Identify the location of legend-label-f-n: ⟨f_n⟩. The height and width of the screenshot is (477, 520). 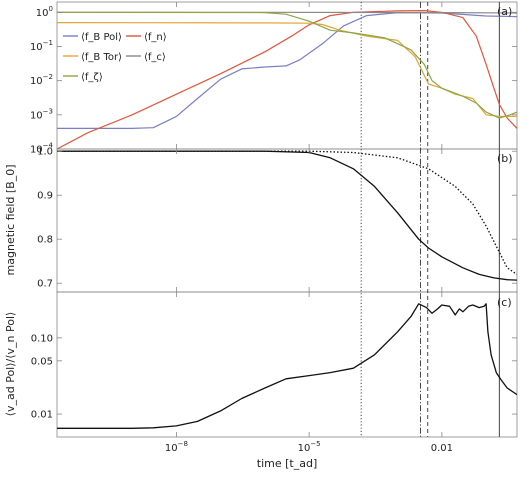
(155, 37).